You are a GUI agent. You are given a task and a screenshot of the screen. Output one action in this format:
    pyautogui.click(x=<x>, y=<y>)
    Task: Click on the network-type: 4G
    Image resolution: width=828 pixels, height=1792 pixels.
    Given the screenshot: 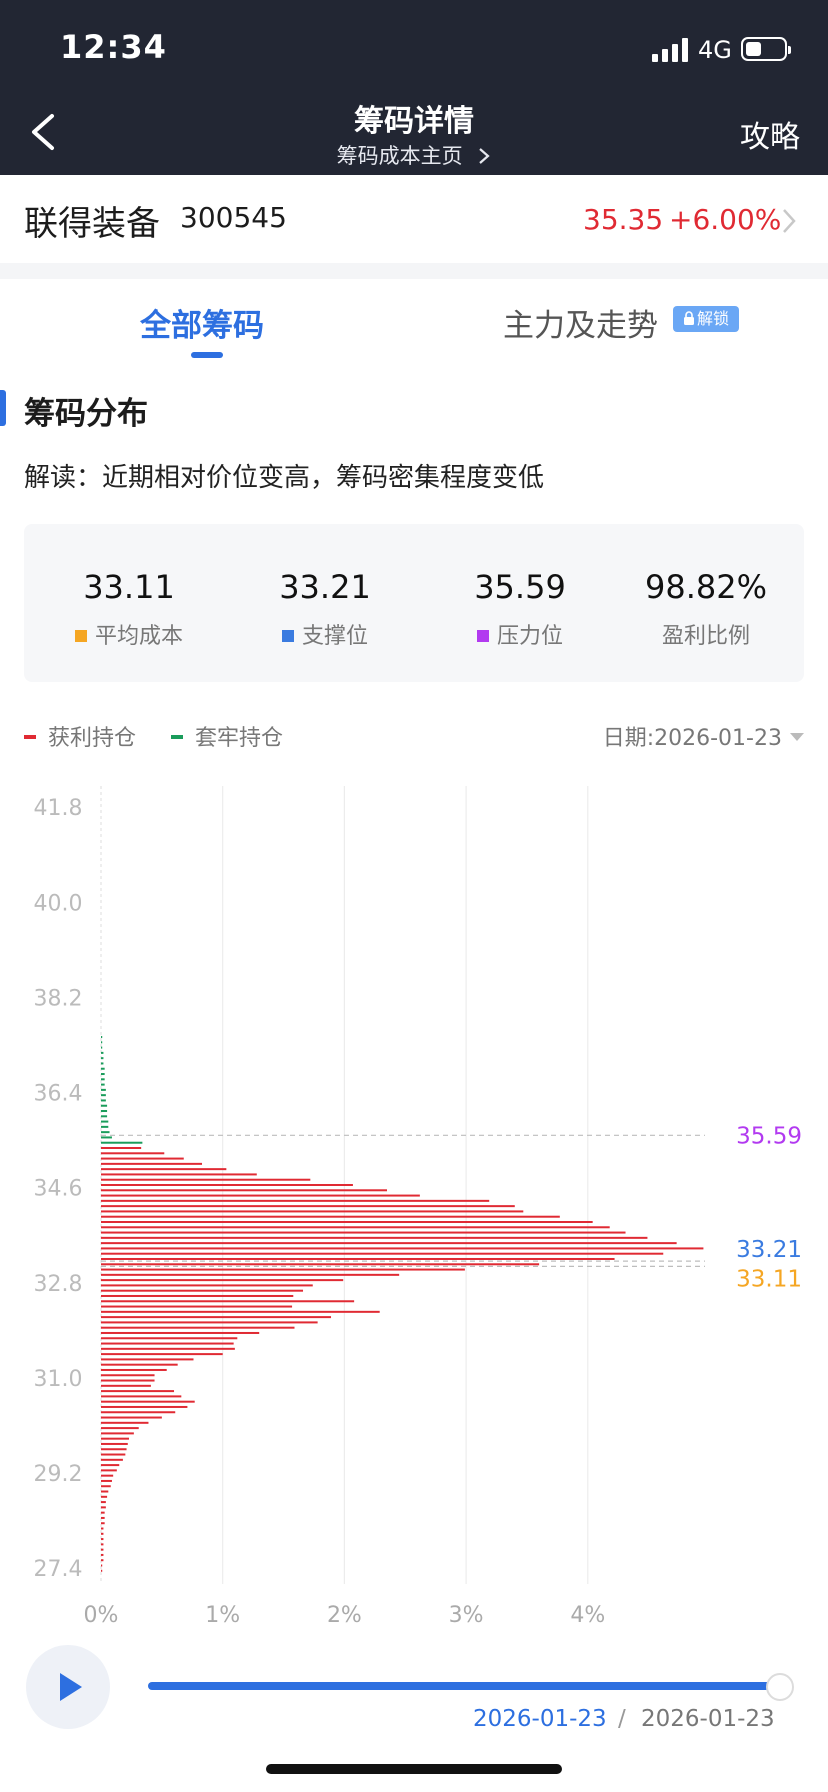 What is the action you would take?
    pyautogui.click(x=715, y=50)
    